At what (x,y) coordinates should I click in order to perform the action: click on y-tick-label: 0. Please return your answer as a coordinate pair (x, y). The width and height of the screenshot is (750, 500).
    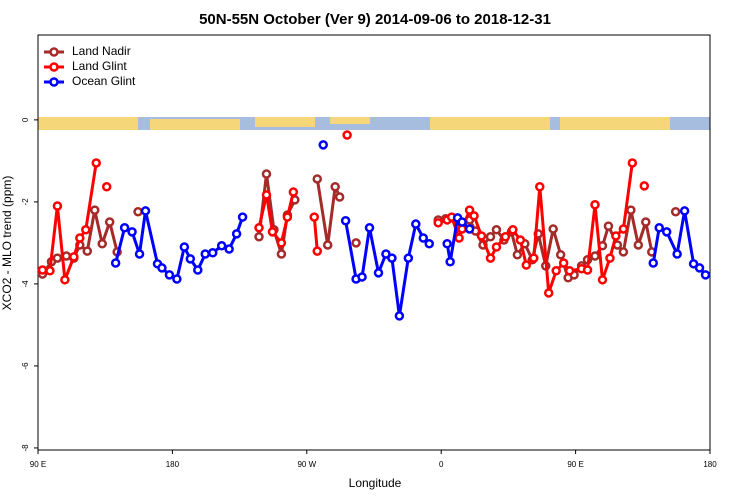
    Looking at the image, I should click on (25, 119).